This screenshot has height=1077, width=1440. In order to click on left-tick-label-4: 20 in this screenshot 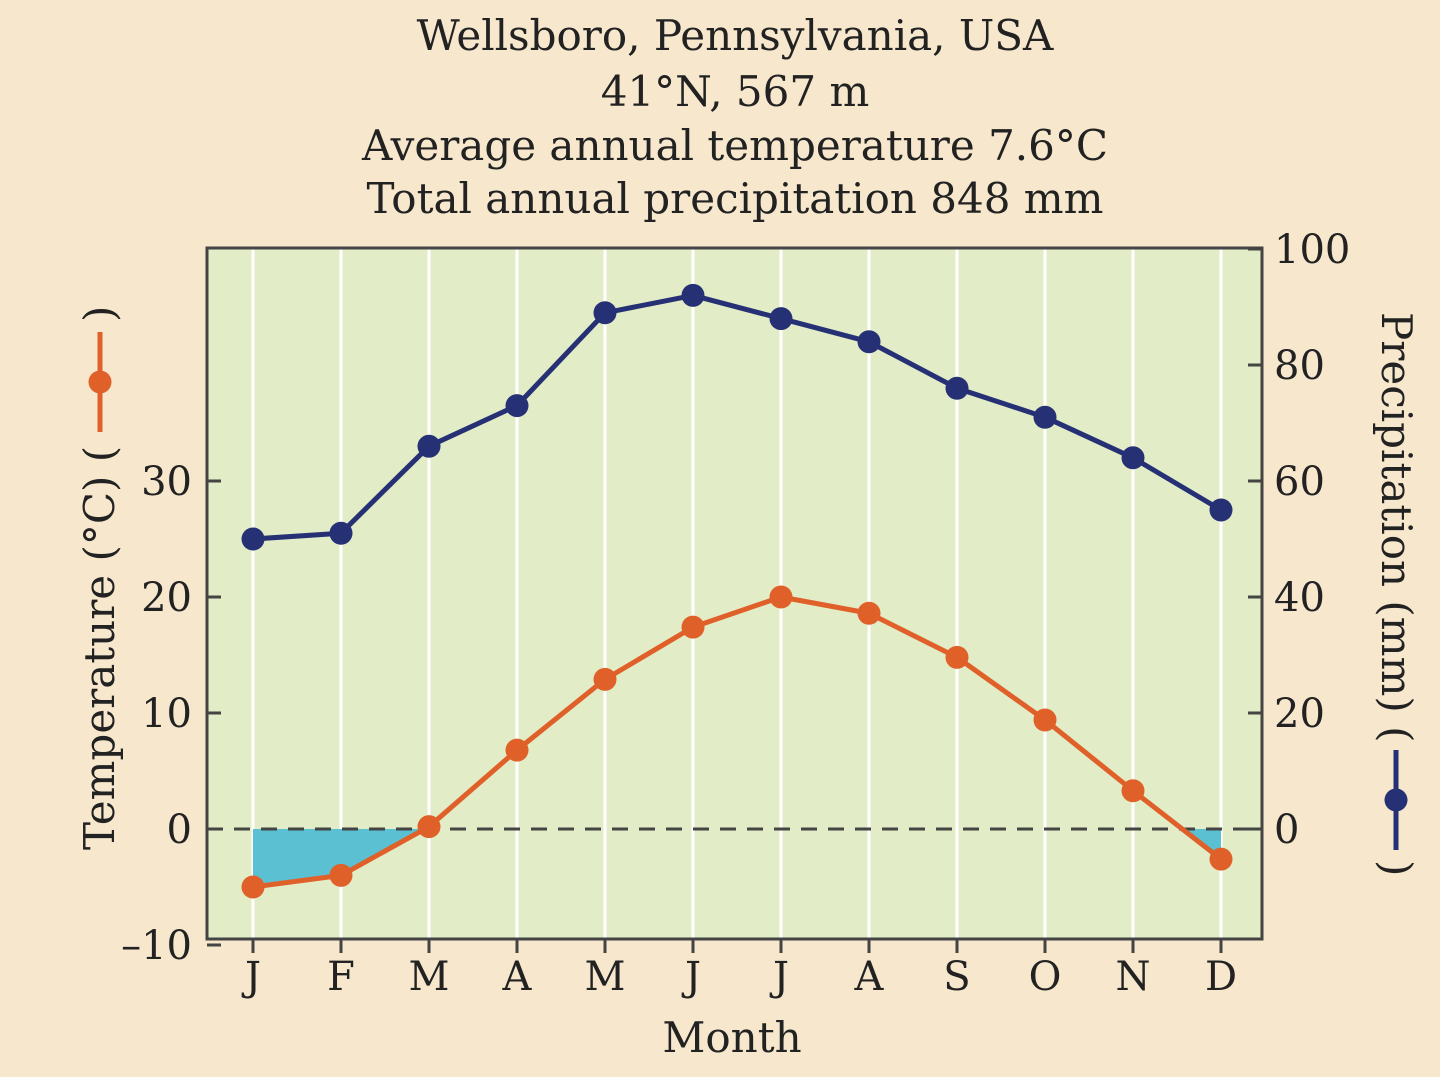, I will do `click(166, 598)`.